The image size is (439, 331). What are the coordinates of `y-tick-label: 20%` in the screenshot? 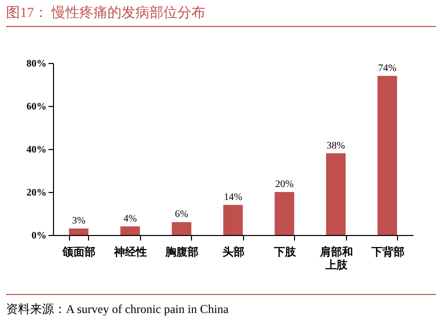 It's located at (36, 193).